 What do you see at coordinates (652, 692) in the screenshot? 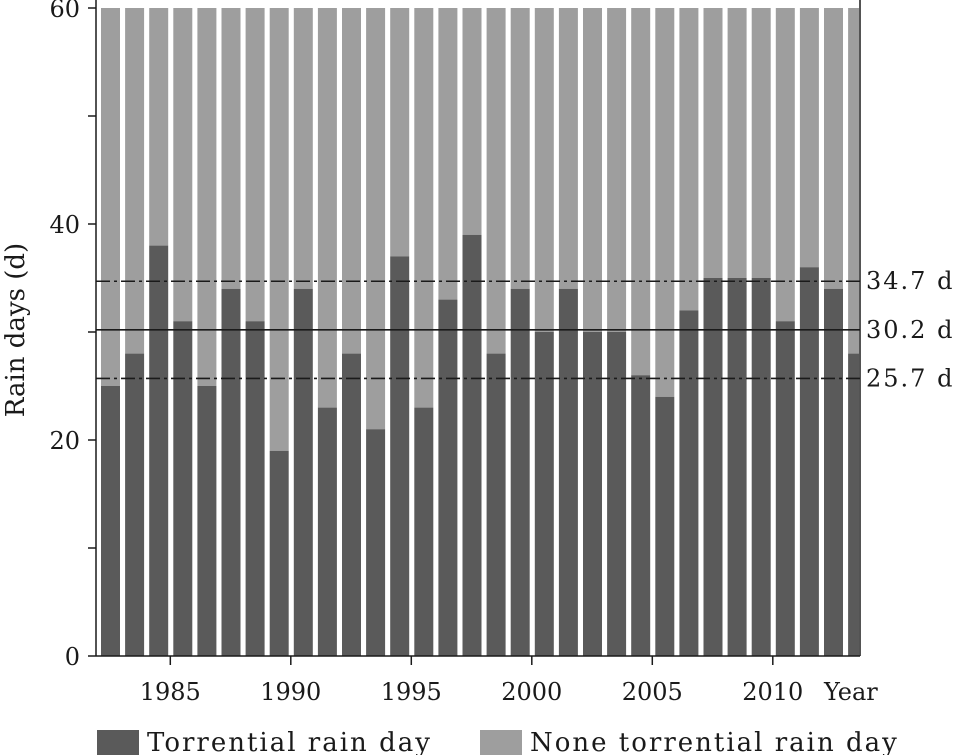
I see `x-tick-label: 2005` at bounding box center [652, 692].